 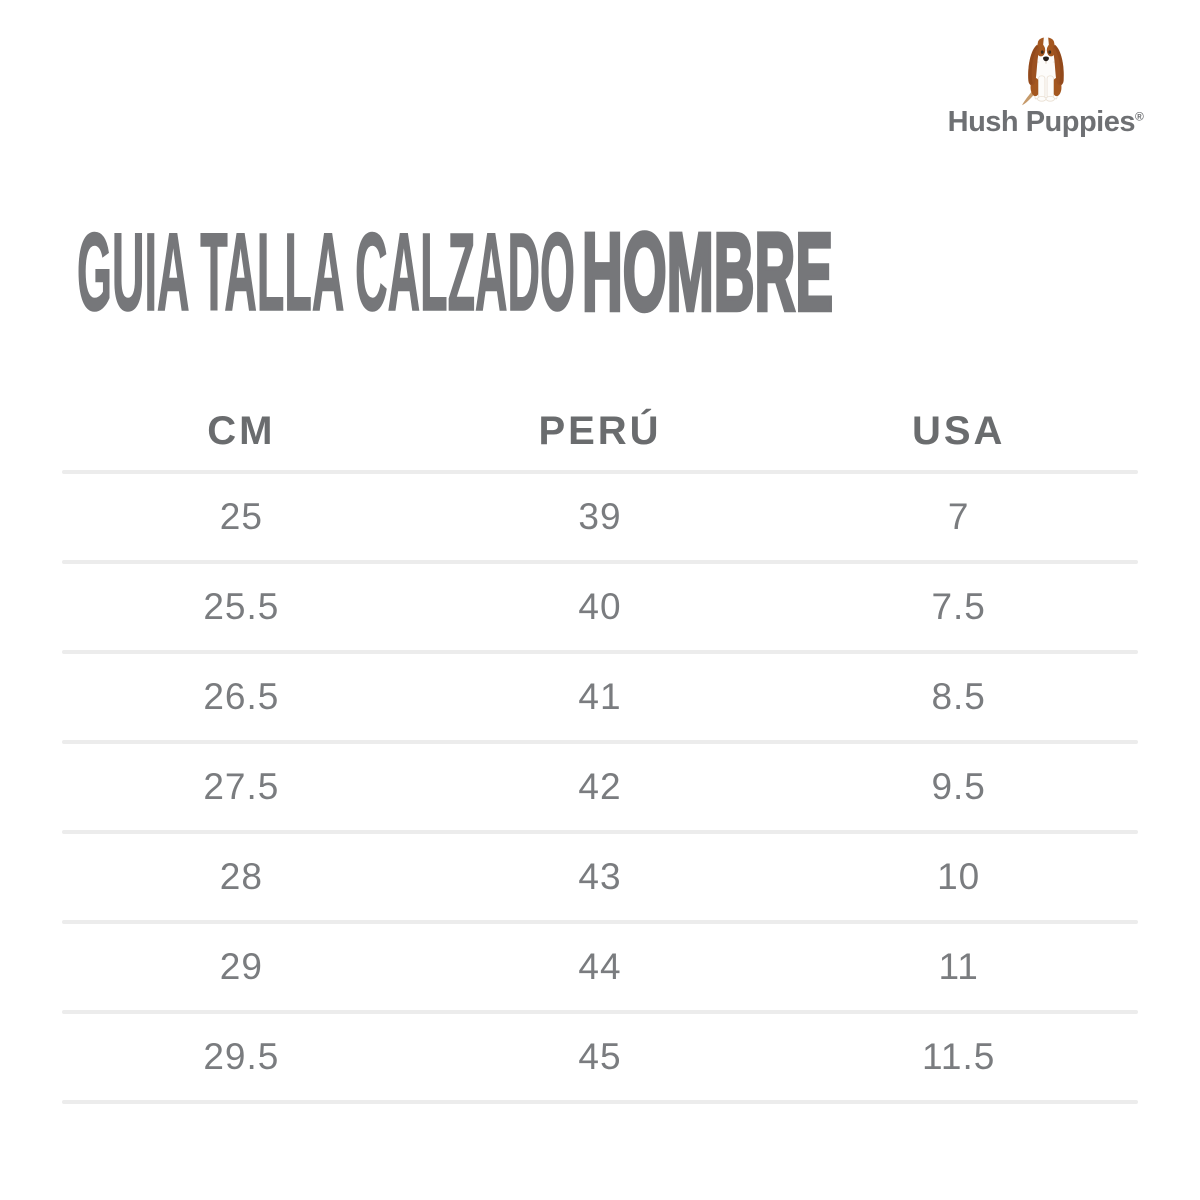 I want to click on cell-usa: 10, so click(x=959, y=876).